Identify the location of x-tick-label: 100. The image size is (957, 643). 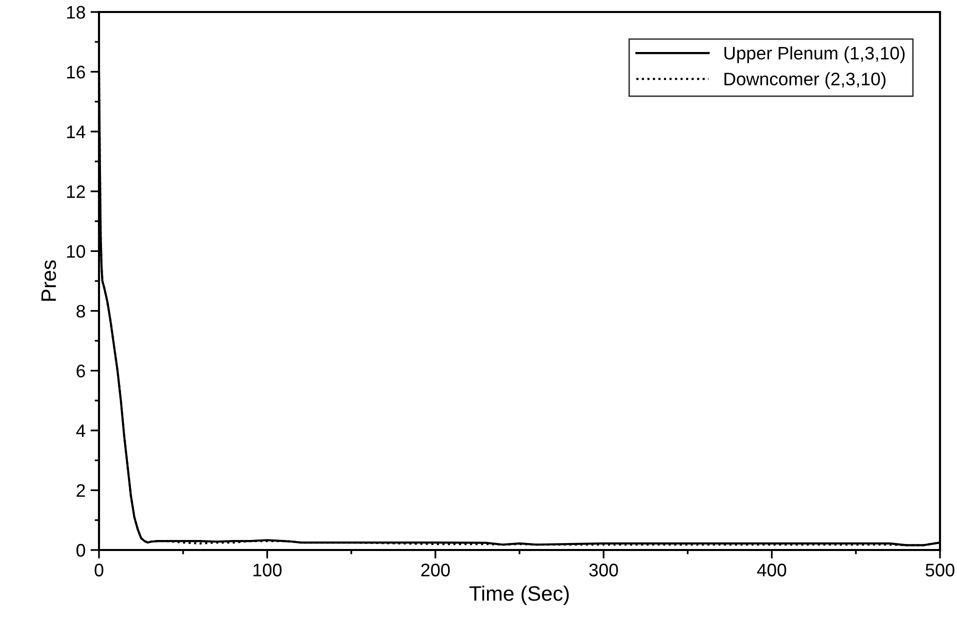
(268, 570).